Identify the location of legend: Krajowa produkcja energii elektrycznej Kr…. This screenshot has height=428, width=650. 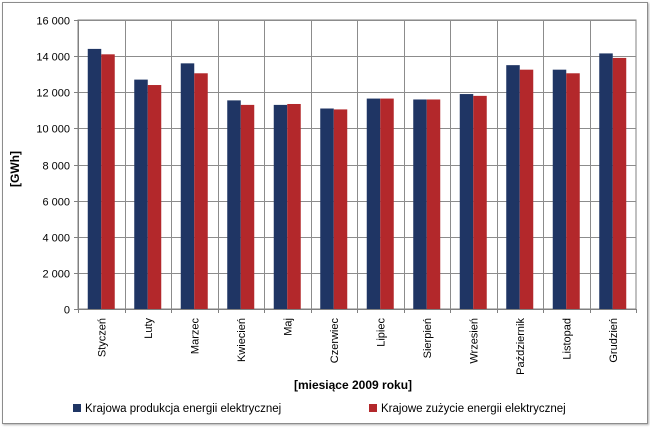
(319, 409).